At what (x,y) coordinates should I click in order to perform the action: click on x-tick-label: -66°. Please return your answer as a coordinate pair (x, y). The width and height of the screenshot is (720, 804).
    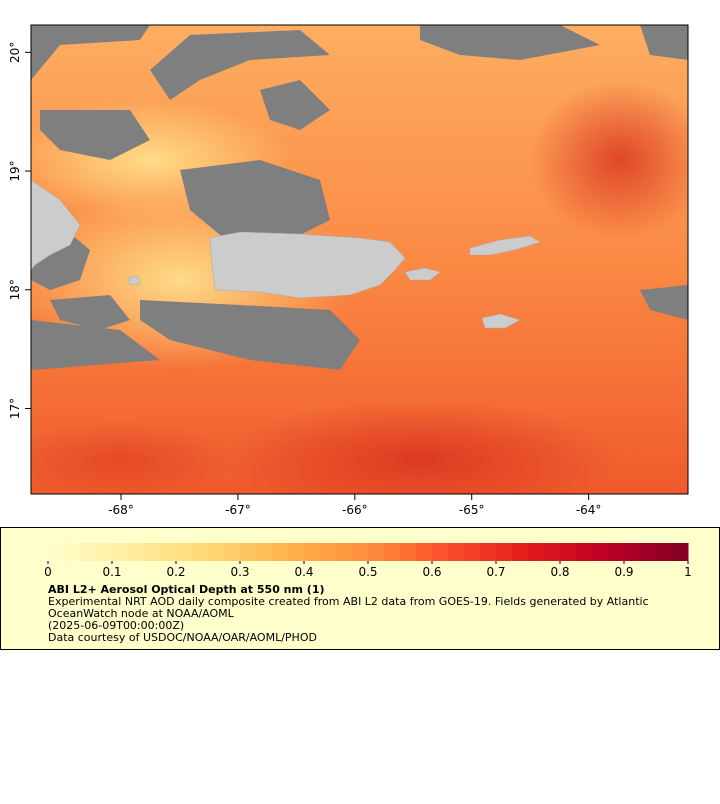
    Looking at the image, I should click on (355, 510).